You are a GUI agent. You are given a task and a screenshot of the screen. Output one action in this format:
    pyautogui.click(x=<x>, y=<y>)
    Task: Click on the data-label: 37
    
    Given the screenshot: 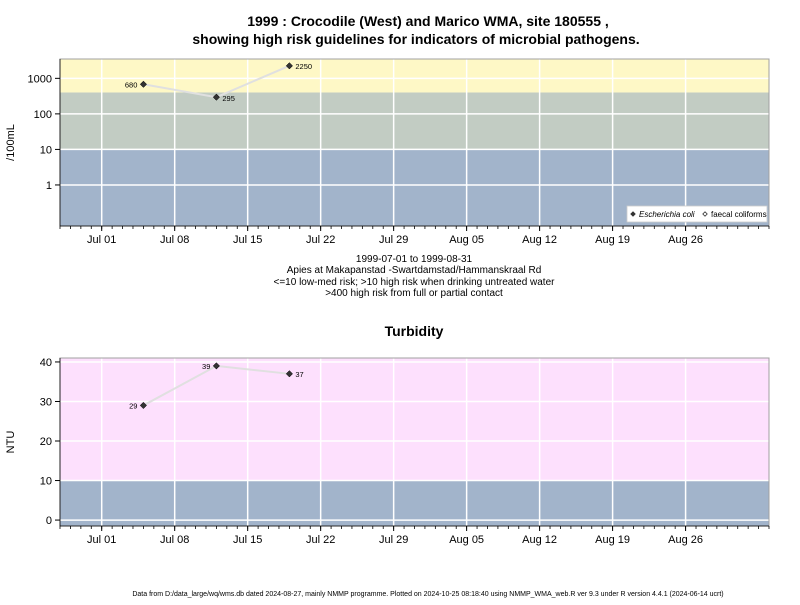 What is the action you would take?
    pyautogui.click(x=299, y=374)
    